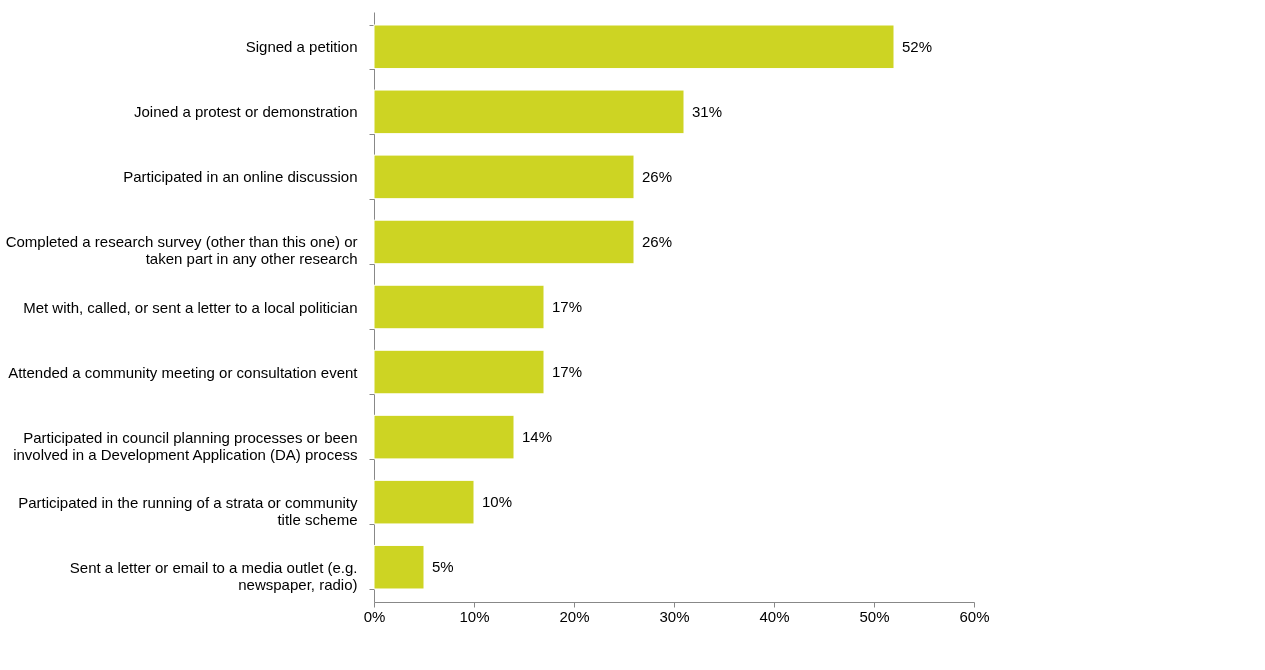 This screenshot has height=670, width=1265. What do you see at coordinates (301, 47) in the screenshot?
I see `y-tick-label: Signed a petition` at bounding box center [301, 47].